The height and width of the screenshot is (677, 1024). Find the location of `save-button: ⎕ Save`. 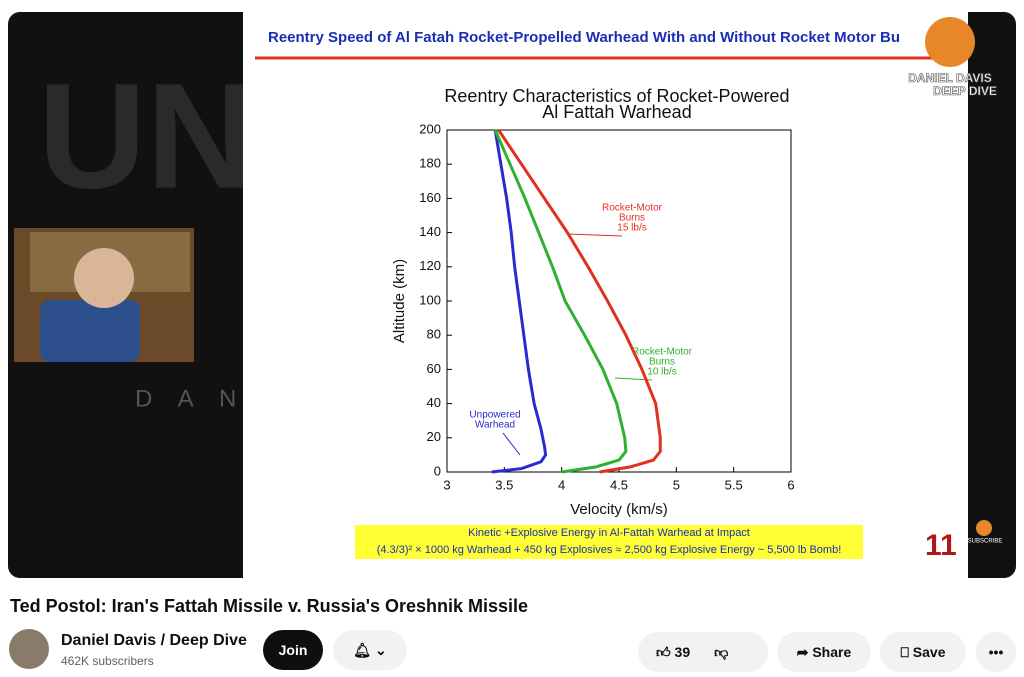

save-button: ⎕ Save is located at coordinates (923, 652).